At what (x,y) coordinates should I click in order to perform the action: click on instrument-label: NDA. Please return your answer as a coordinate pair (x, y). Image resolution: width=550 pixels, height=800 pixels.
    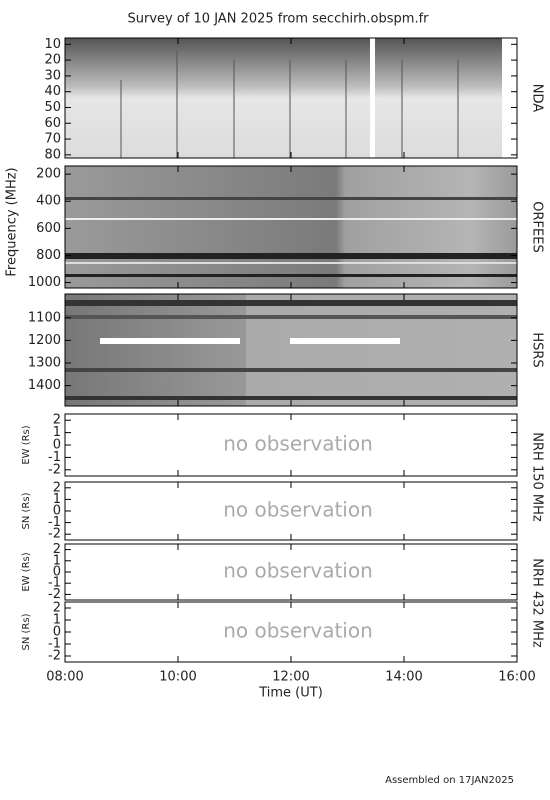
    Looking at the image, I should click on (537, 98).